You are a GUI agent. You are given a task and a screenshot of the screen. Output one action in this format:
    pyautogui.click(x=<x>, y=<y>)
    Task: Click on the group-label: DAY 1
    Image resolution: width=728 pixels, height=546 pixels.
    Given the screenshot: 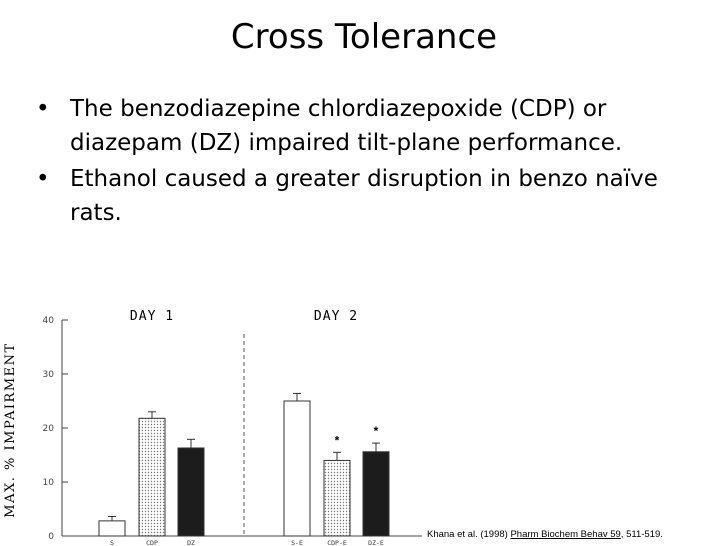 What is the action you would take?
    pyautogui.click(x=152, y=316)
    